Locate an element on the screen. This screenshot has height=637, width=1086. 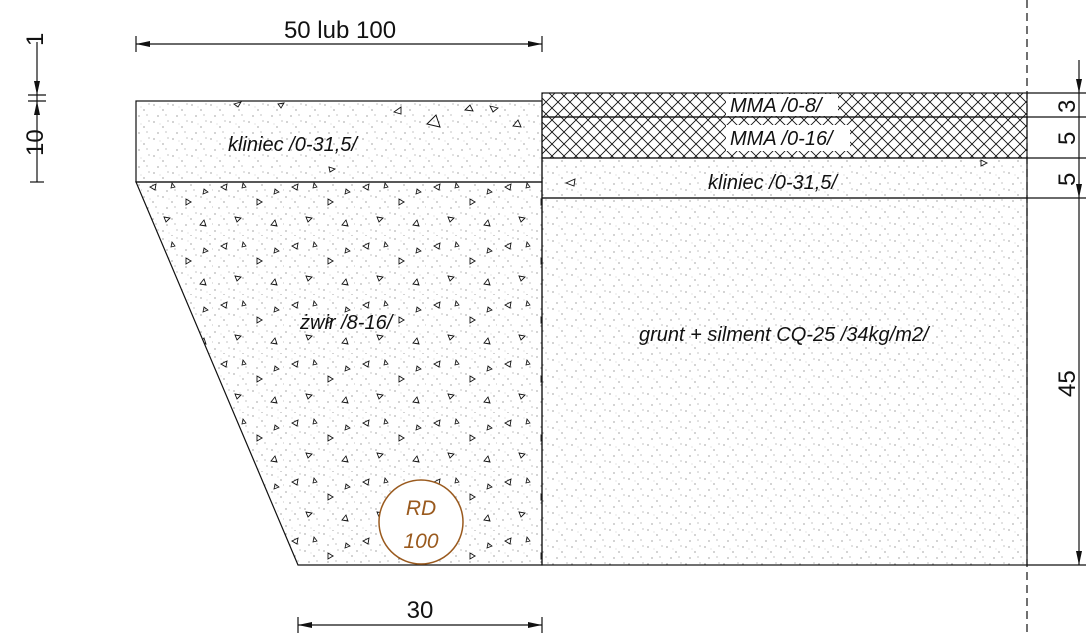
left-kliniec-layer is located at coordinates (339, 141).